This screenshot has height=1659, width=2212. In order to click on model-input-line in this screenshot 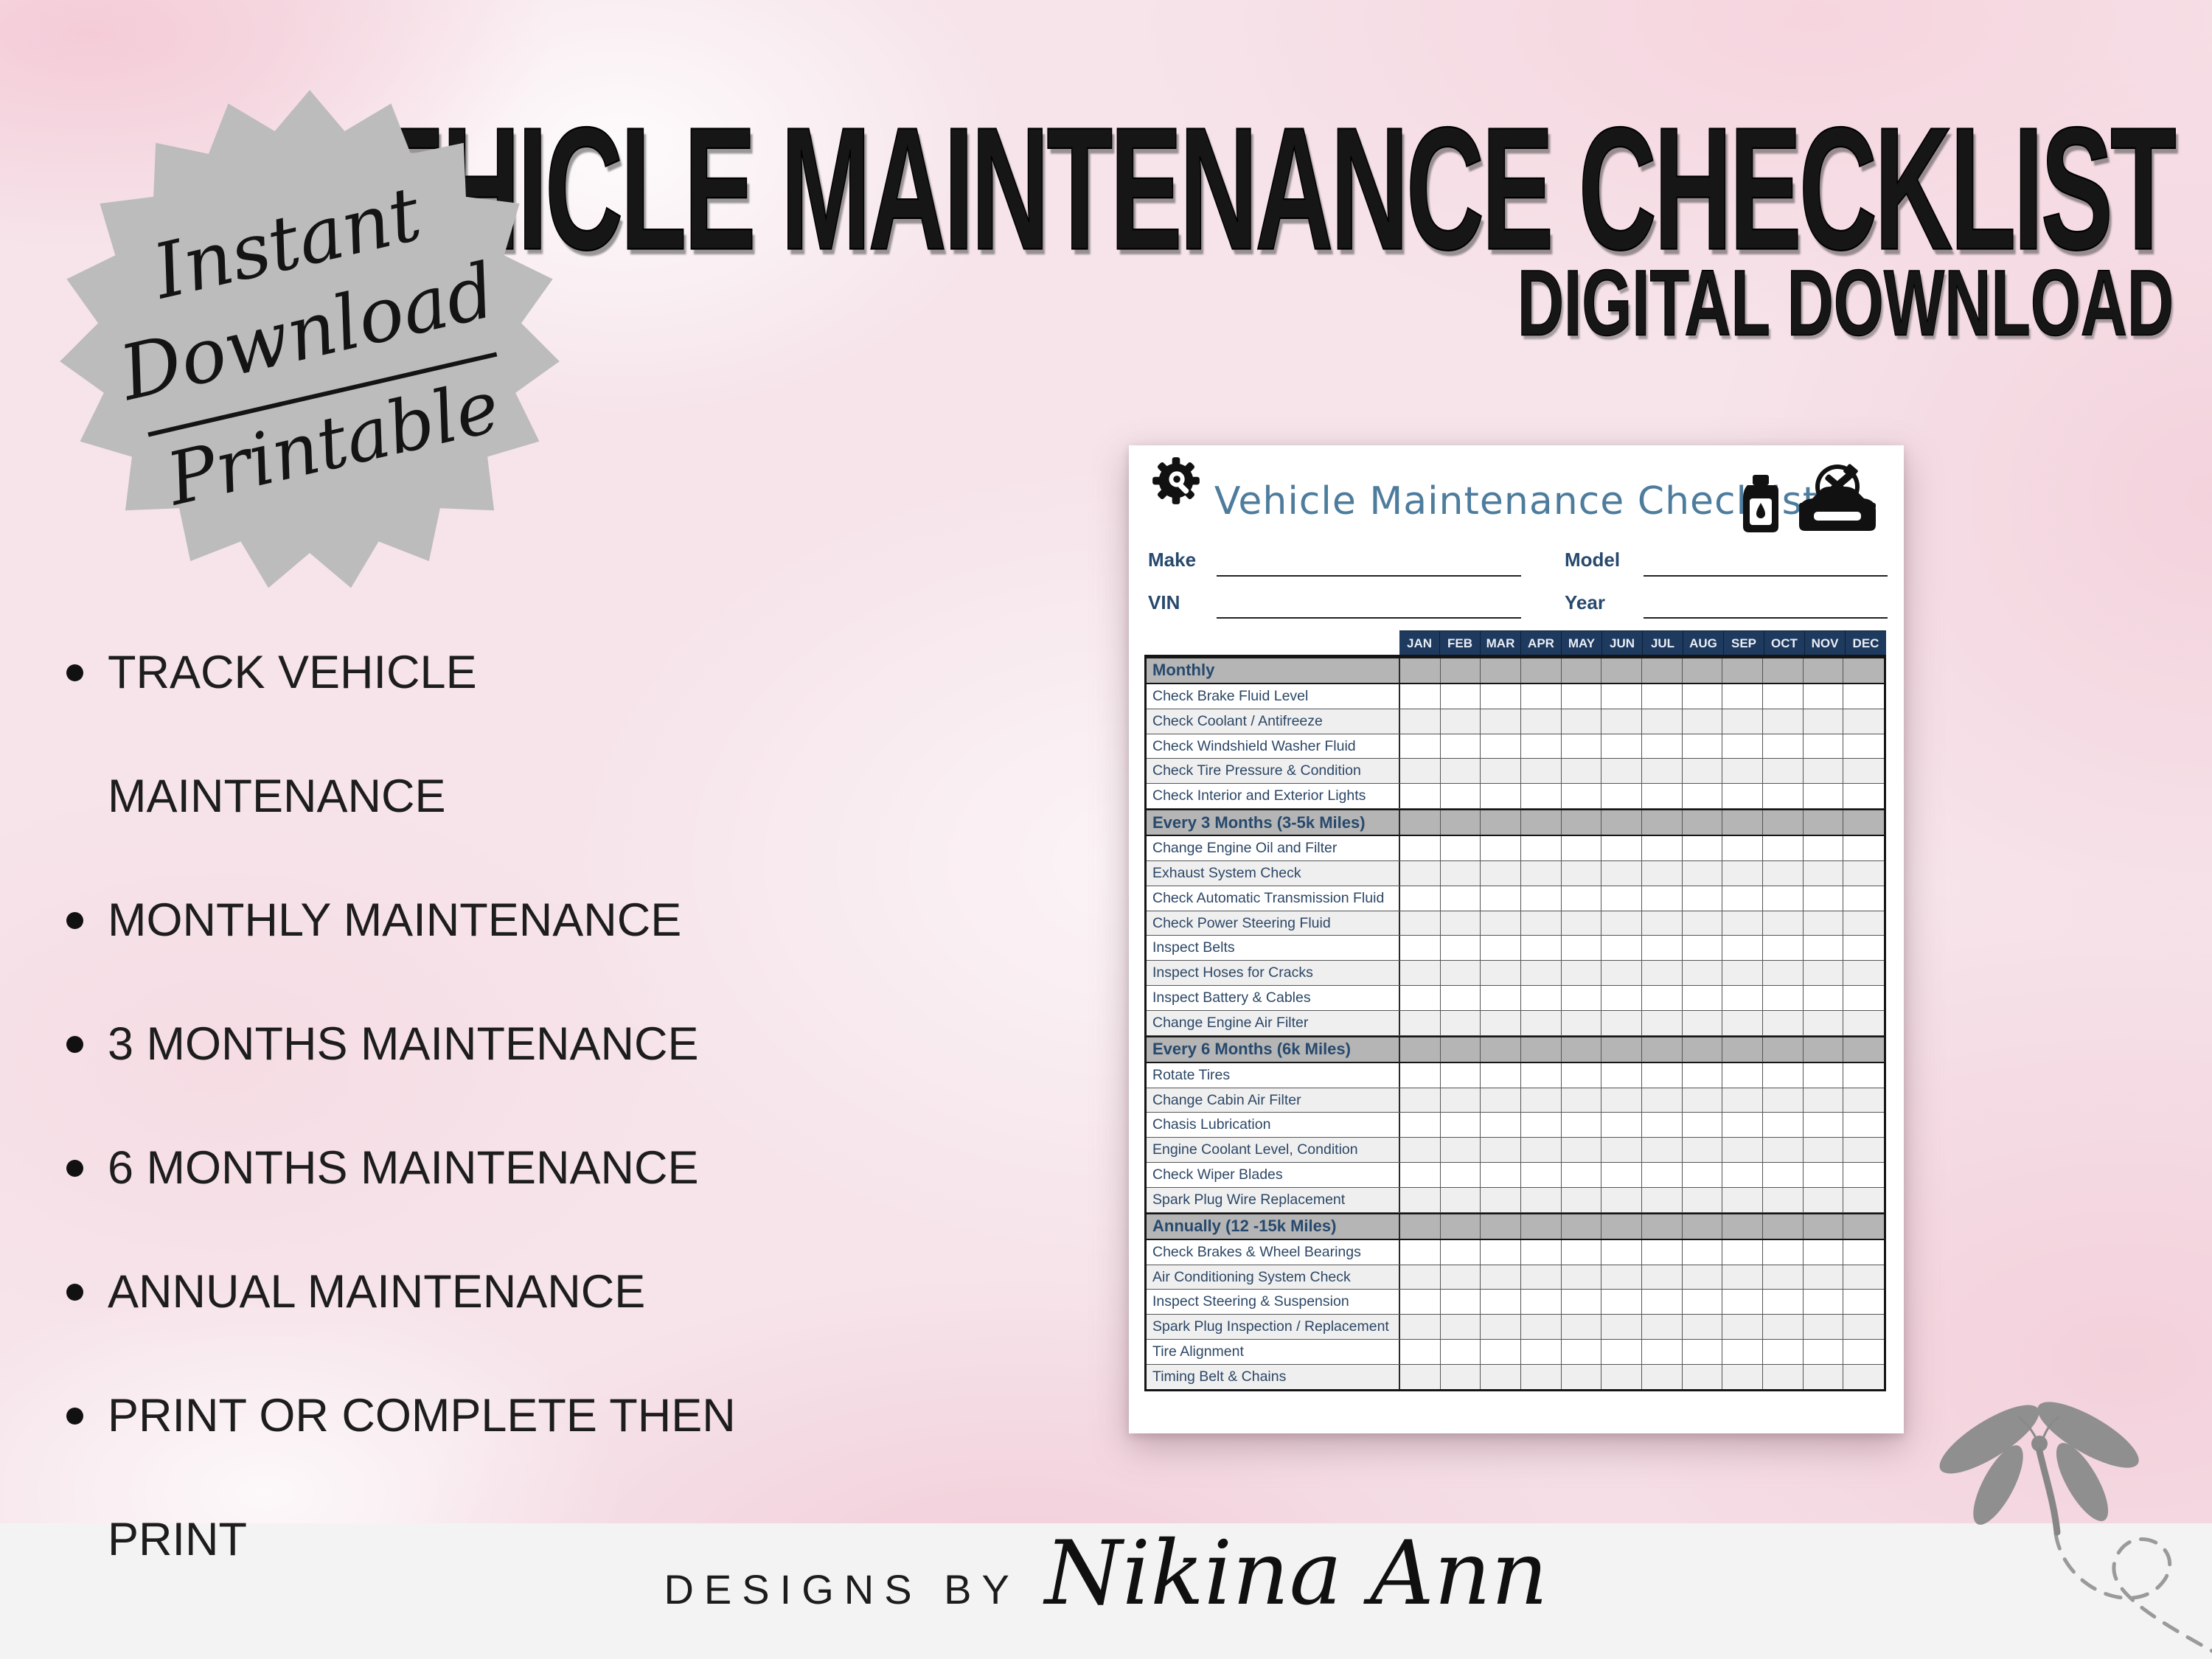, I will do `click(1766, 576)`.